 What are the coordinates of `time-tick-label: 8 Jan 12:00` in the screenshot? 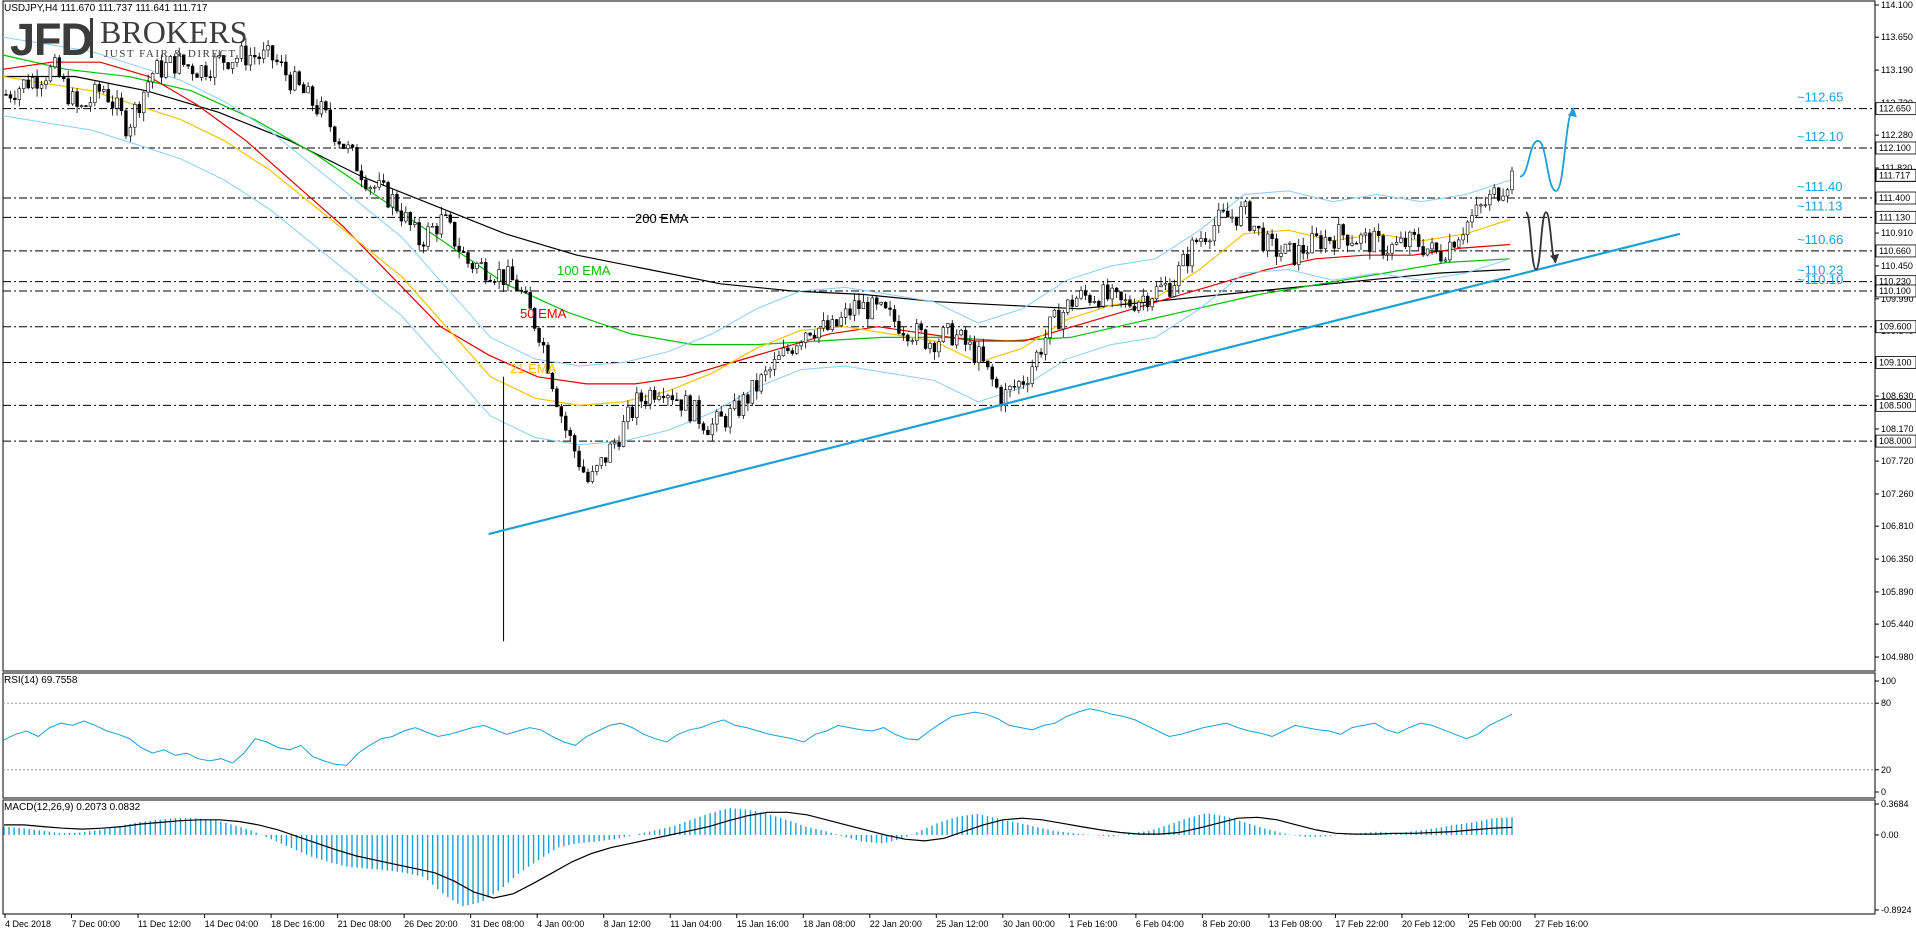 It's located at (627, 924).